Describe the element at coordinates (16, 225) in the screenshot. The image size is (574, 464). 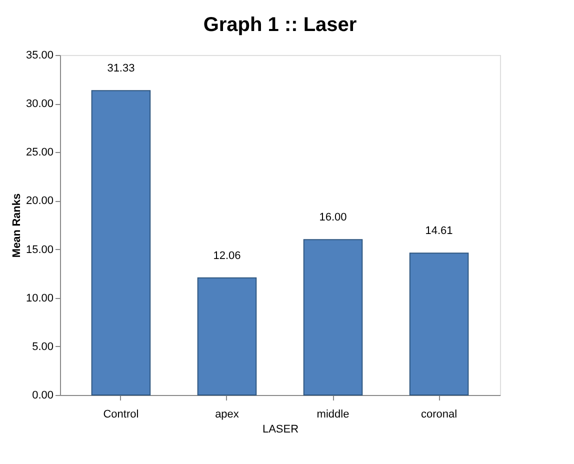
I see `y-axis-title: Mean Ranks` at that location.